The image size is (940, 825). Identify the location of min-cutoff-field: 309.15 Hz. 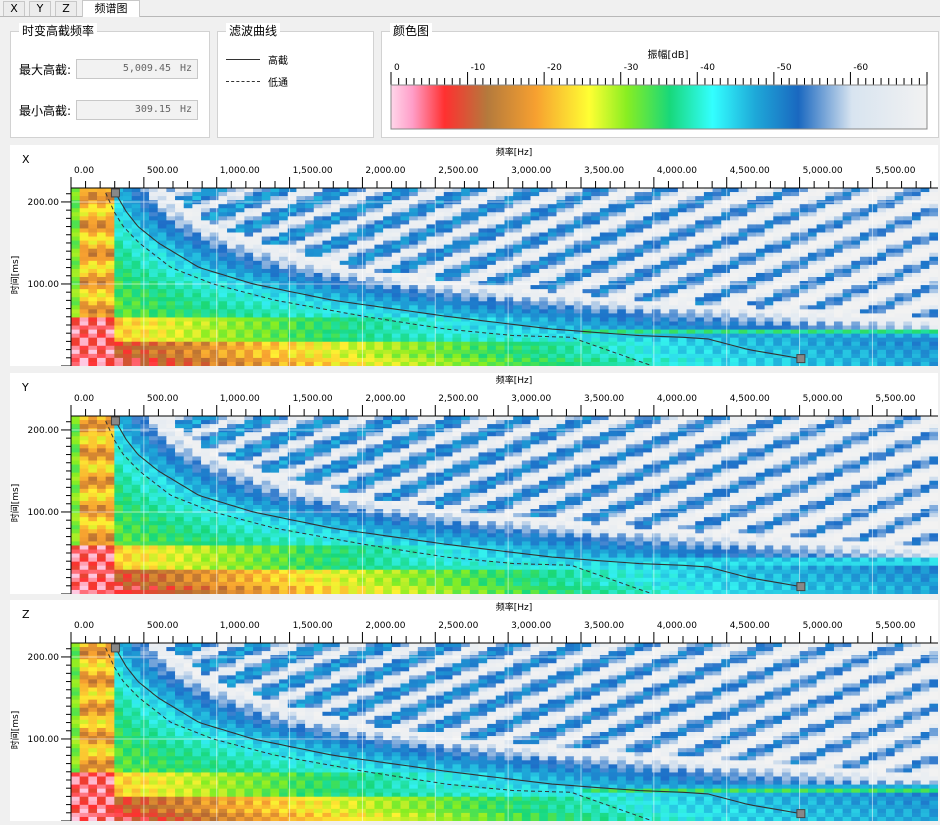
(137, 110).